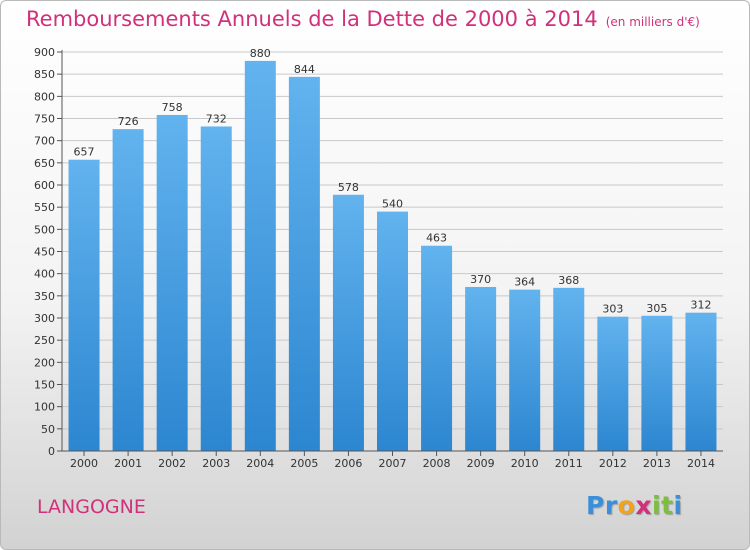 This screenshot has height=550, width=750. Describe the element at coordinates (44, 318) in the screenshot. I see `y-tick-label: 300` at that location.